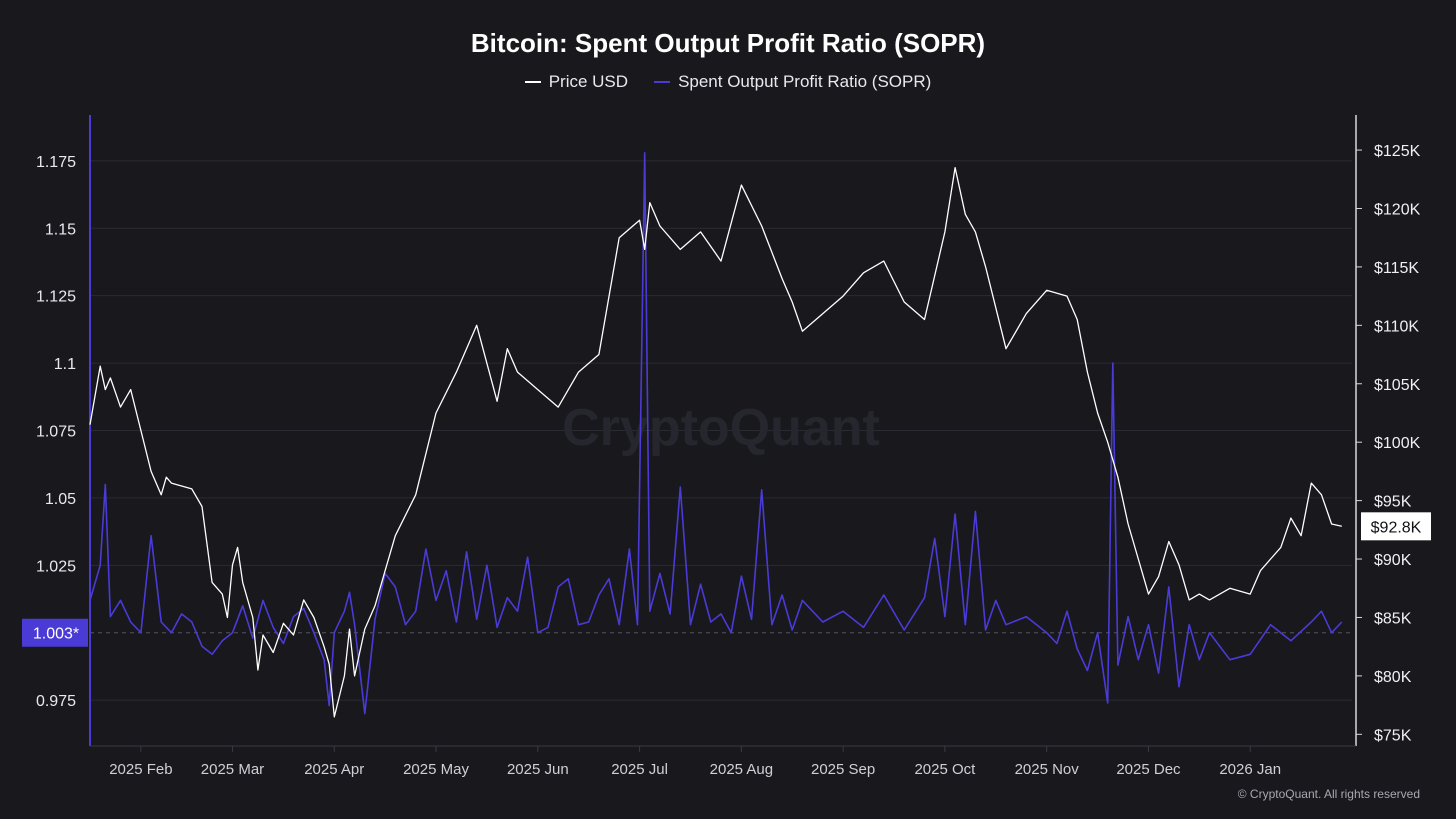  What do you see at coordinates (1250, 769) in the screenshot?
I see `x-axis-tick-label: 2026 Jan` at bounding box center [1250, 769].